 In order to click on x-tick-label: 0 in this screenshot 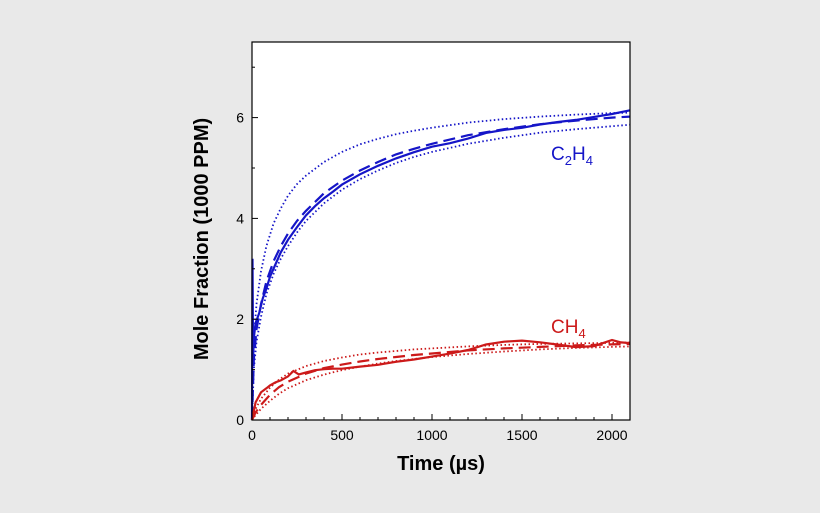, I will do `click(252, 435)`.